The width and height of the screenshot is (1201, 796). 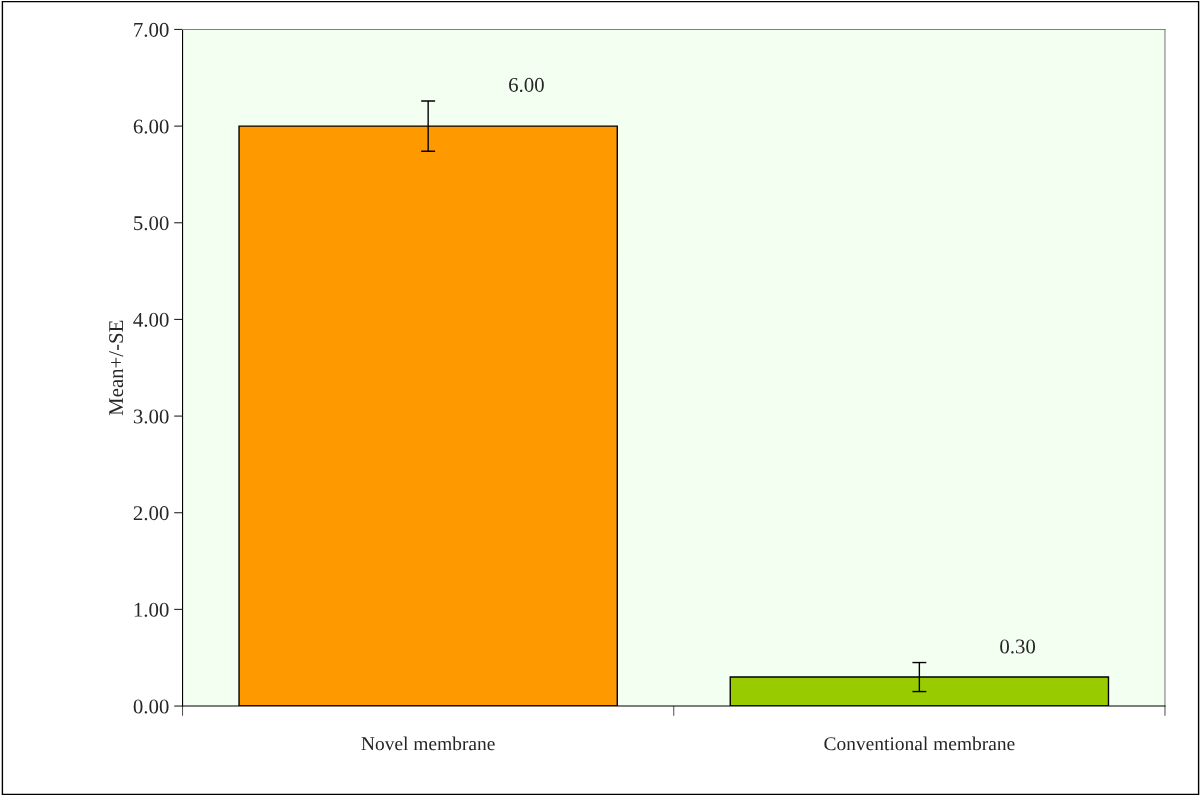 I want to click on y-tick-label: 7.00, so click(x=151, y=29).